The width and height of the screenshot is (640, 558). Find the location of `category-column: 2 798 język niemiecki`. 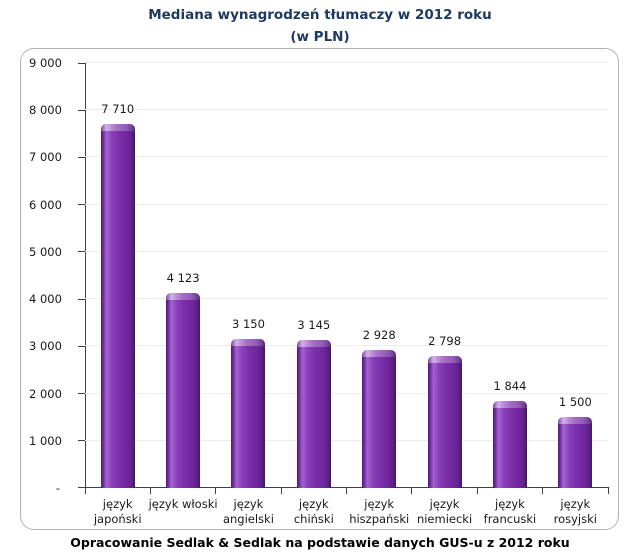

category-column: 2 798 język niemiecki is located at coordinates (444, 294).